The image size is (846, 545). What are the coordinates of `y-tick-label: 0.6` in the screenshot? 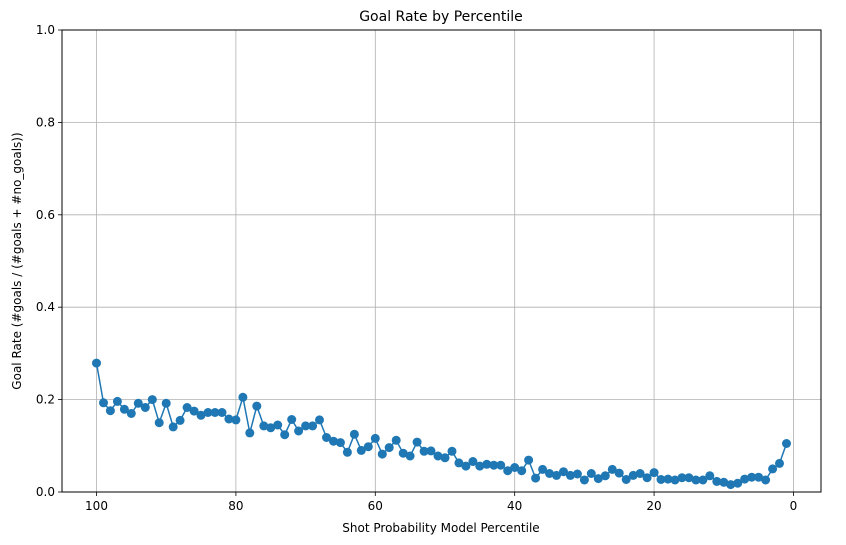 It's located at (45, 215).